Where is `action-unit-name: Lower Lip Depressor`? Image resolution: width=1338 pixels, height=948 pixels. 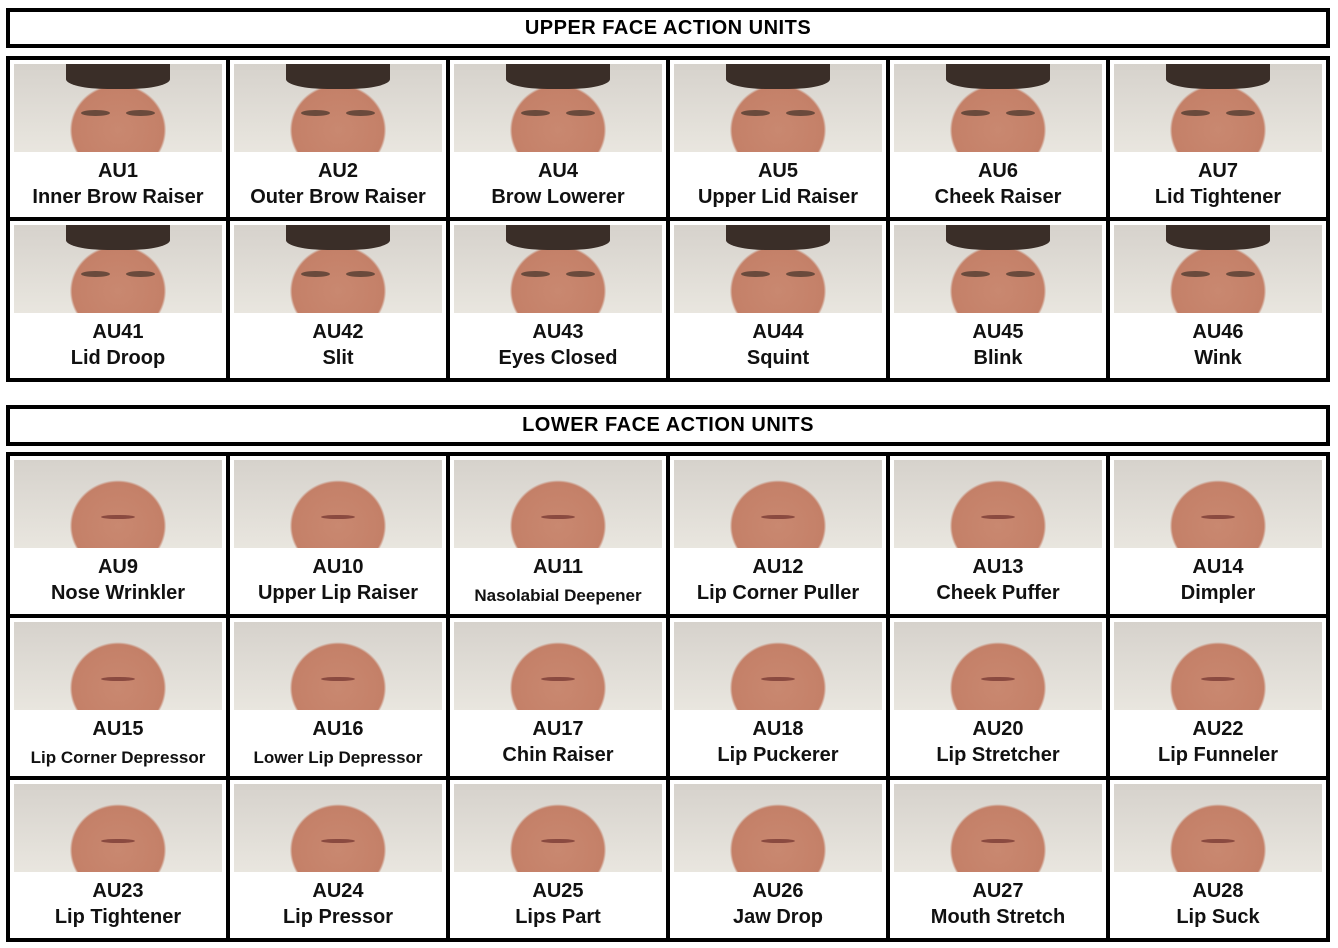
action-unit-name: Lower Lip Depressor is located at coordinates (338, 757).